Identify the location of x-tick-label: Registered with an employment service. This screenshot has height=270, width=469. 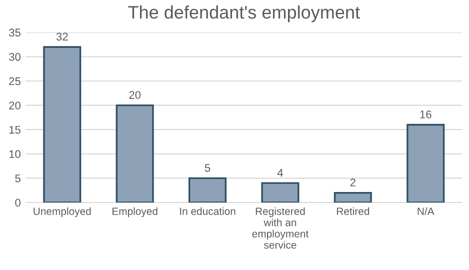
(280, 228).